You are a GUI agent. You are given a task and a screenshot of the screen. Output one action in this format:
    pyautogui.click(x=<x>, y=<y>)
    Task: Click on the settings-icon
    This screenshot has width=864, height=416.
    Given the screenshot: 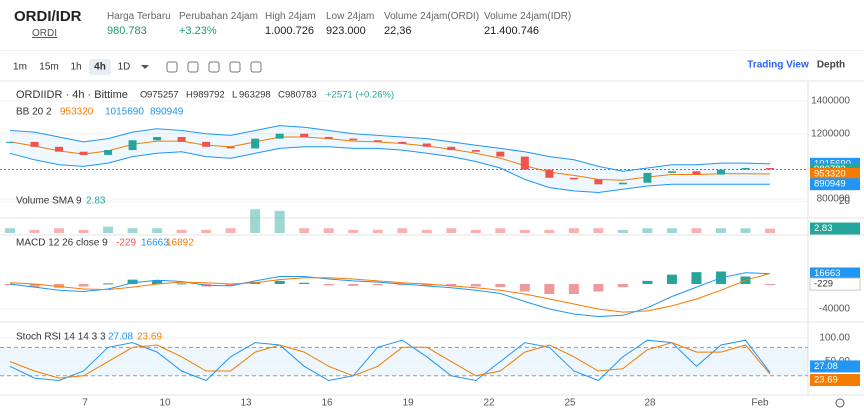 What is the action you would take?
    pyautogui.click(x=840, y=403)
    